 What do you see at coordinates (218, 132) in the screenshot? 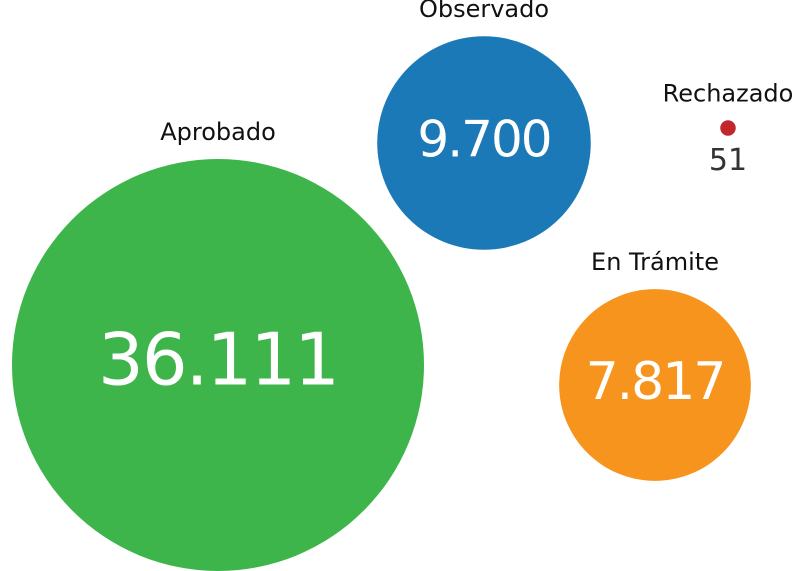
I see `category-label: Aprobado` at bounding box center [218, 132].